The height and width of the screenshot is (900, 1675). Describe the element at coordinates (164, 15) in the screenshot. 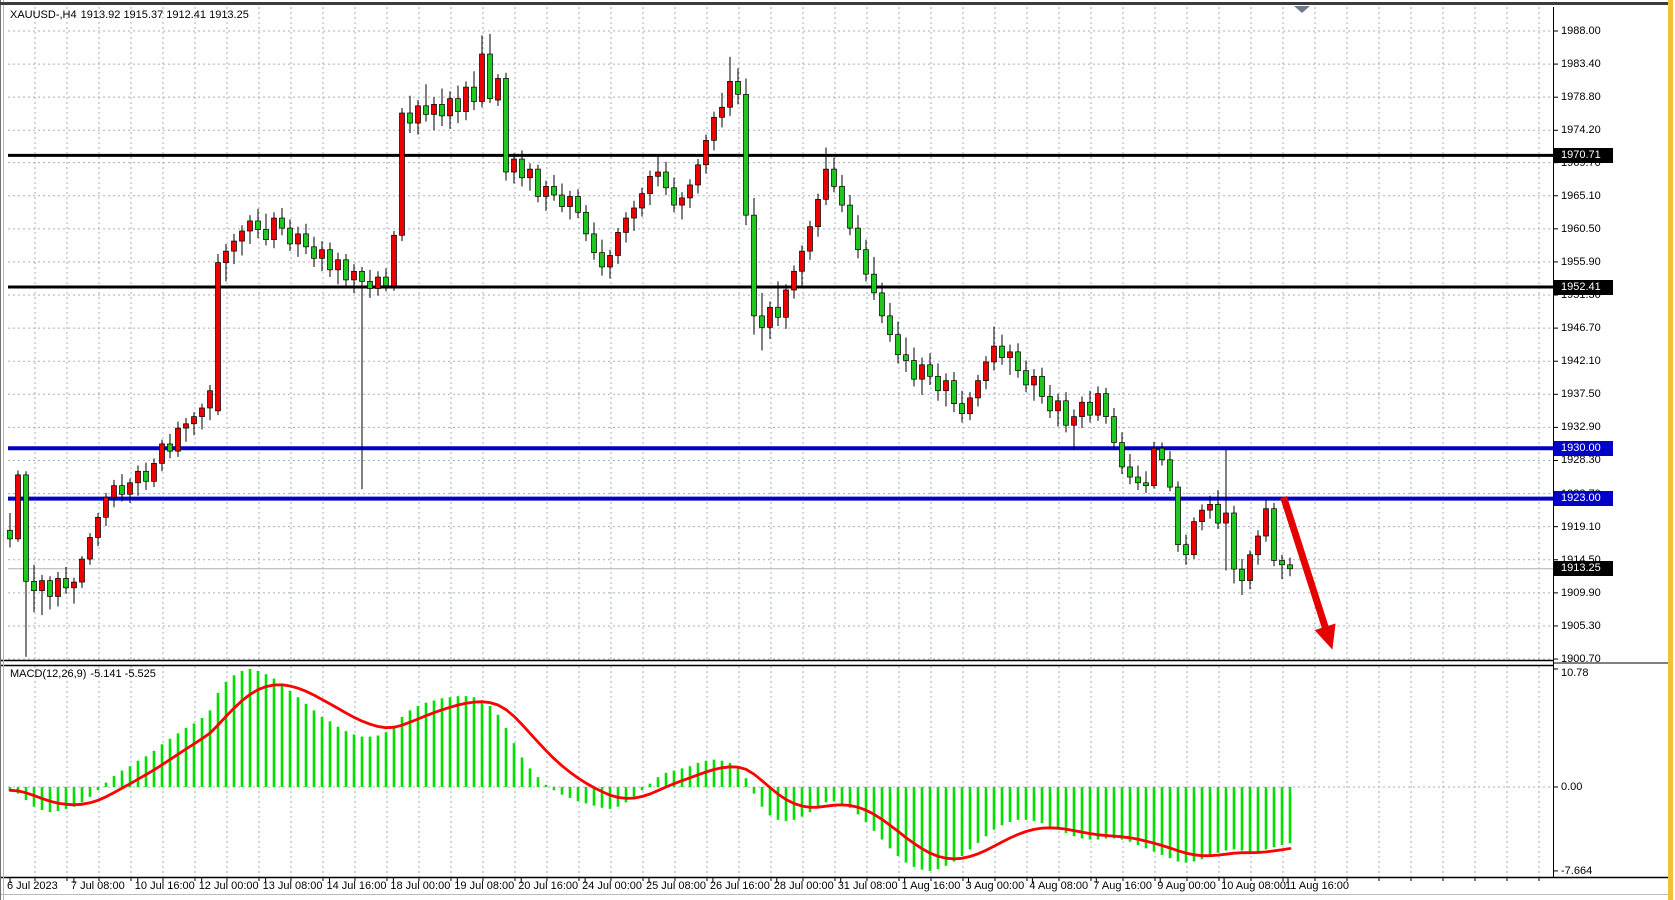

I see `ohlc-quote-label: 1913.92 1915.37 1912.41 1913.25` at that location.